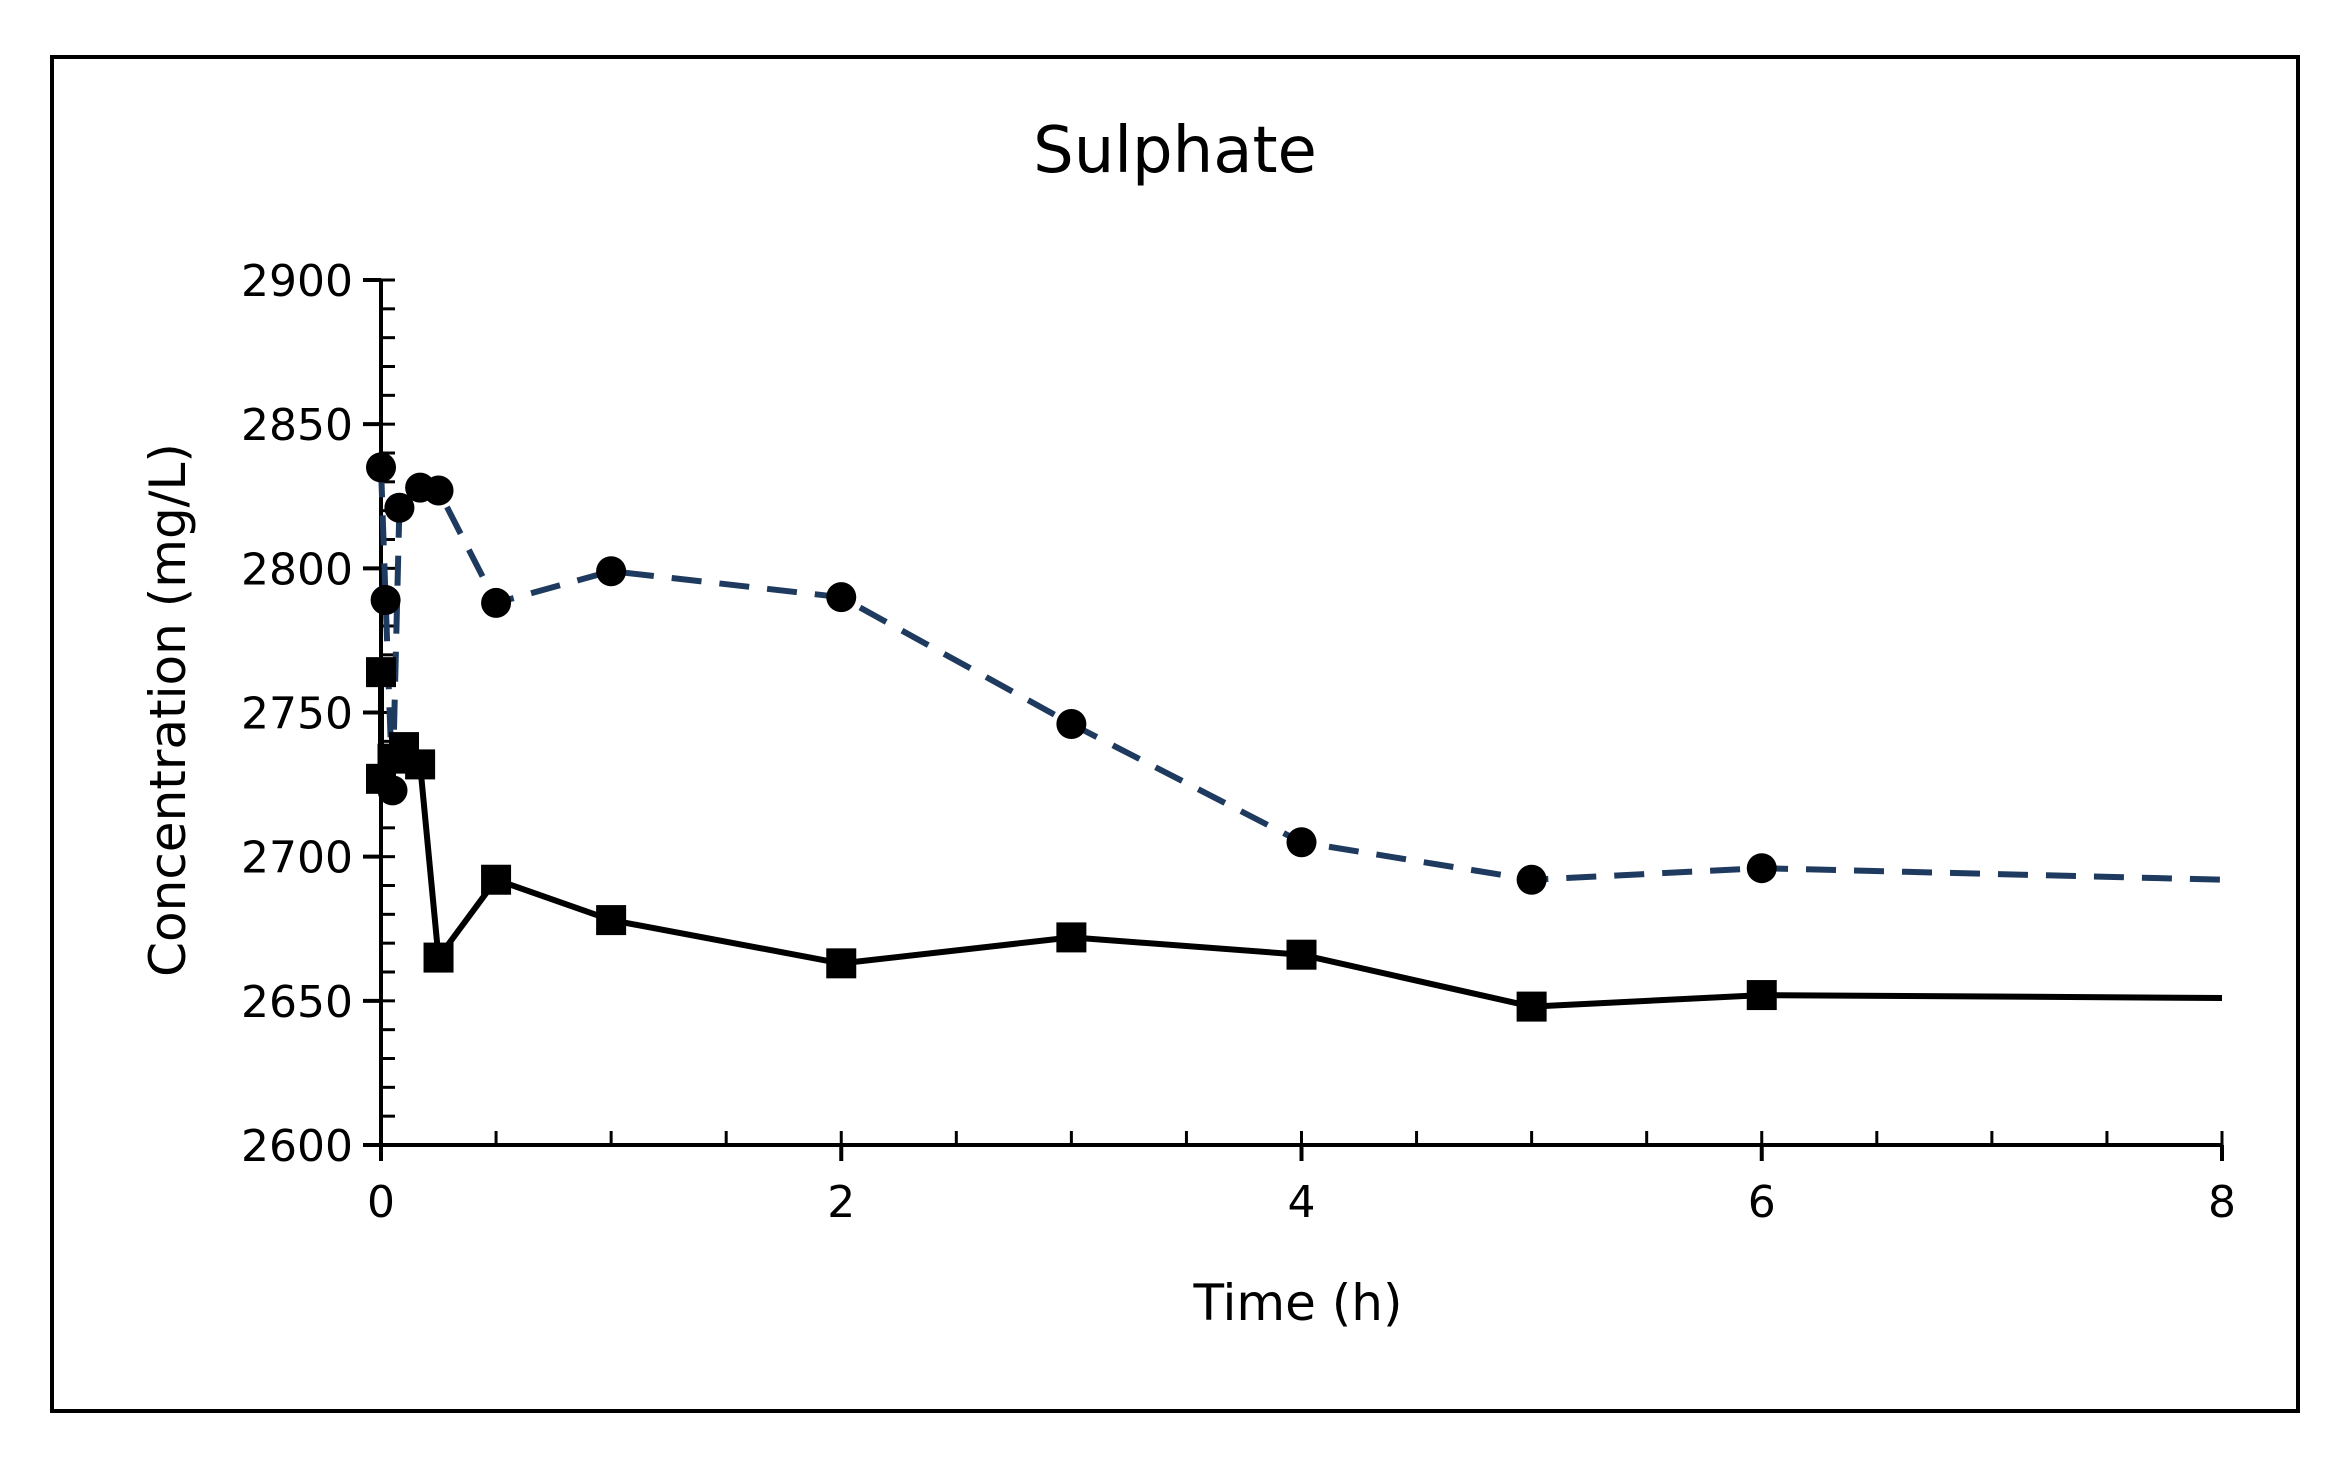 The image size is (2351, 1472). I want to click on x-tick-label: 8, so click(2222, 1202).